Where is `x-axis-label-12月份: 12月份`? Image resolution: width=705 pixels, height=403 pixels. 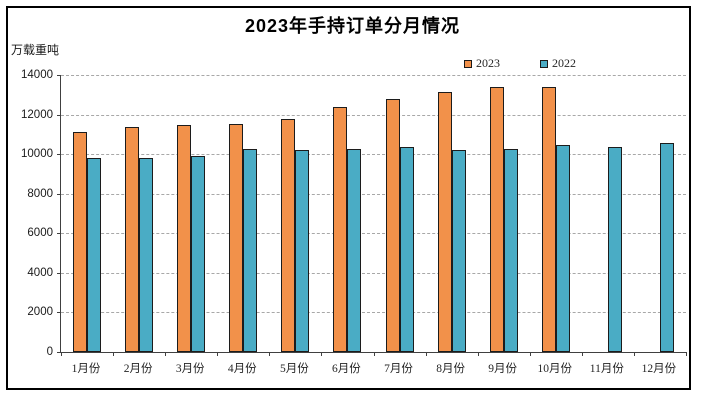
x-axis-label-12月份: 12月份 is located at coordinates (659, 369).